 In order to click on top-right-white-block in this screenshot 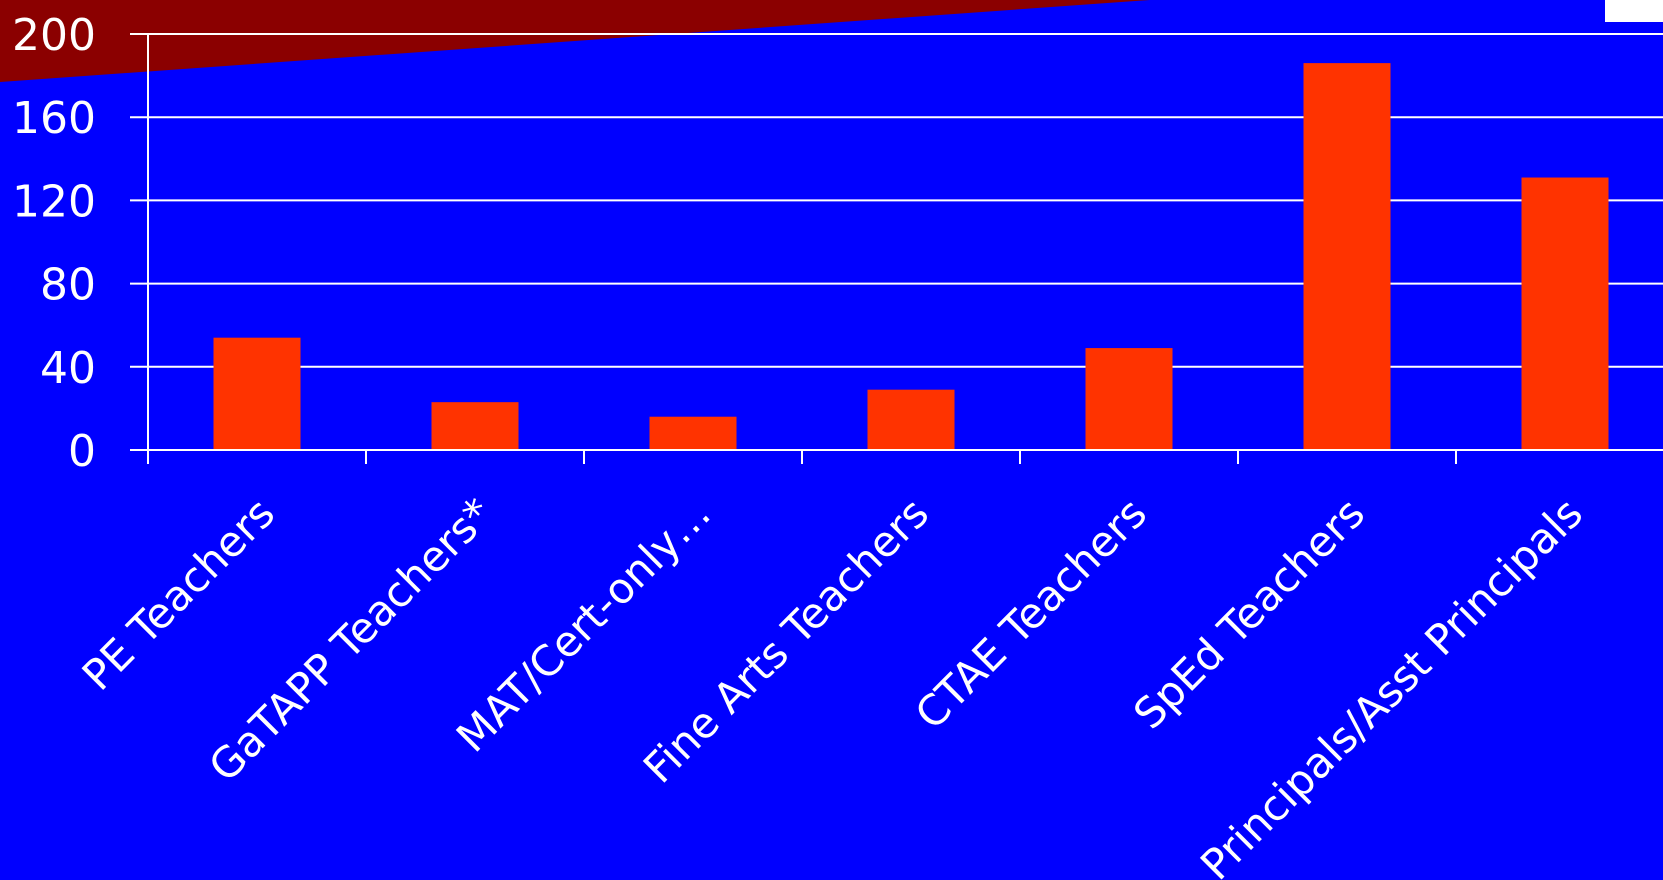, I will do `click(1634, 11)`.